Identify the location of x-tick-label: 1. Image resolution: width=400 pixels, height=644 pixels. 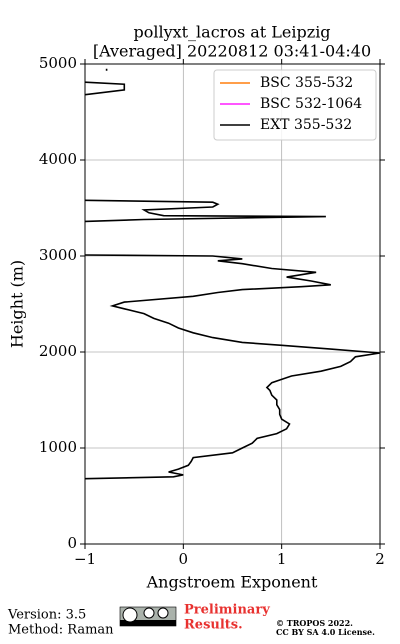
(282, 559).